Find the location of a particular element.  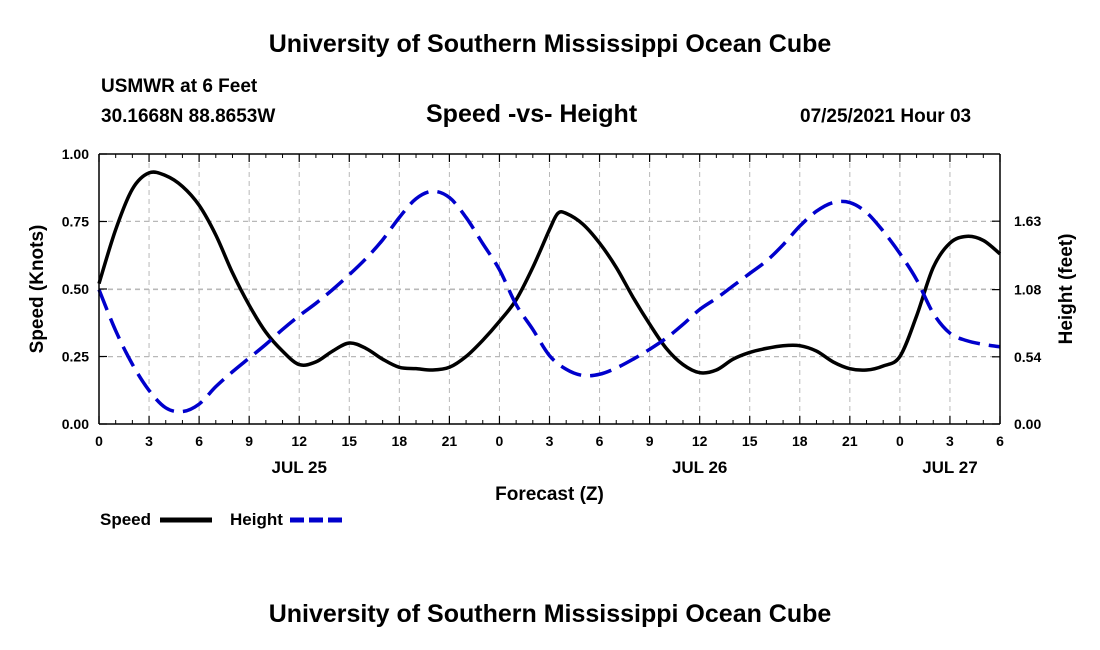

y-tick-label-right: 0.54 is located at coordinates (1027, 357).